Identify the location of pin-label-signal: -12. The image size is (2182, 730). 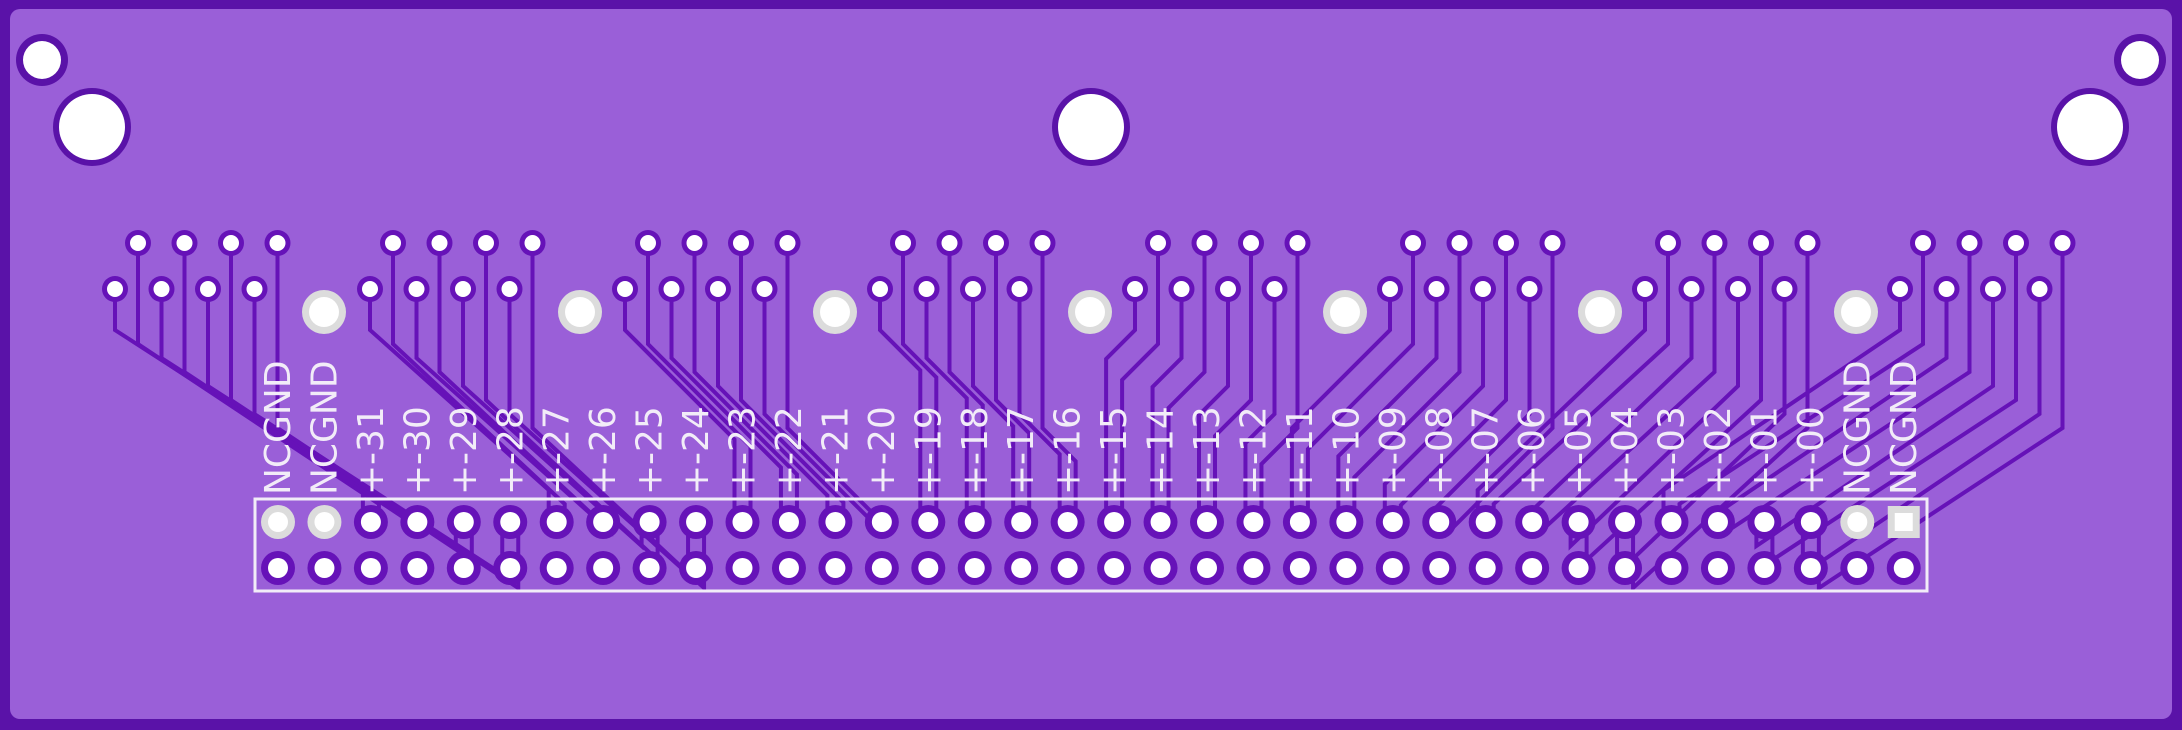
(1253, 435).